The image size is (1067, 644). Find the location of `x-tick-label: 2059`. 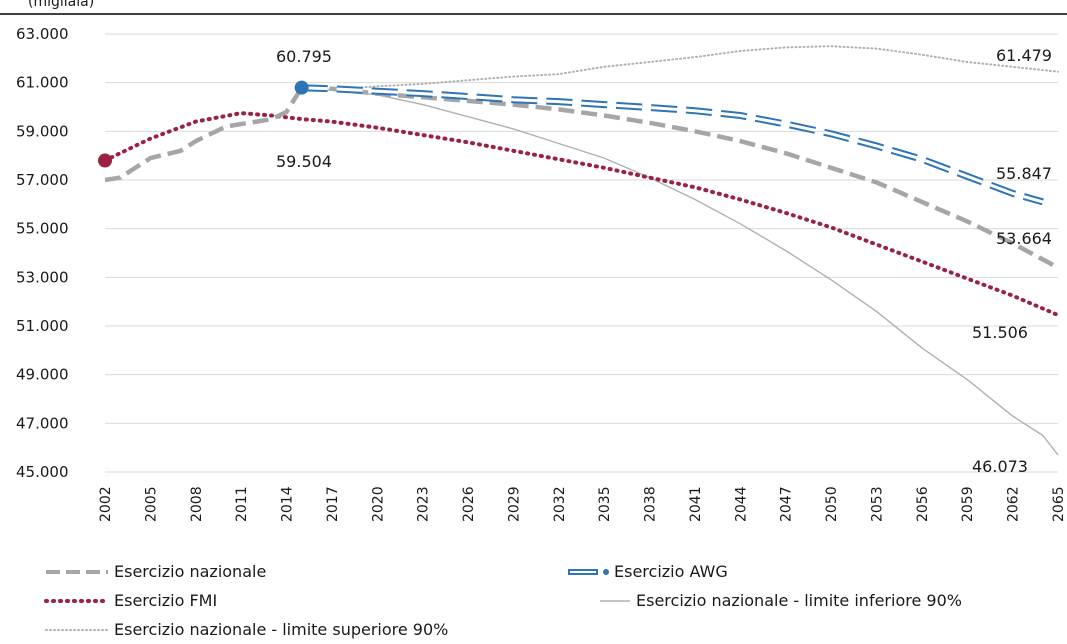

x-tick-label: 2059 is located at coordinates (968, 504).